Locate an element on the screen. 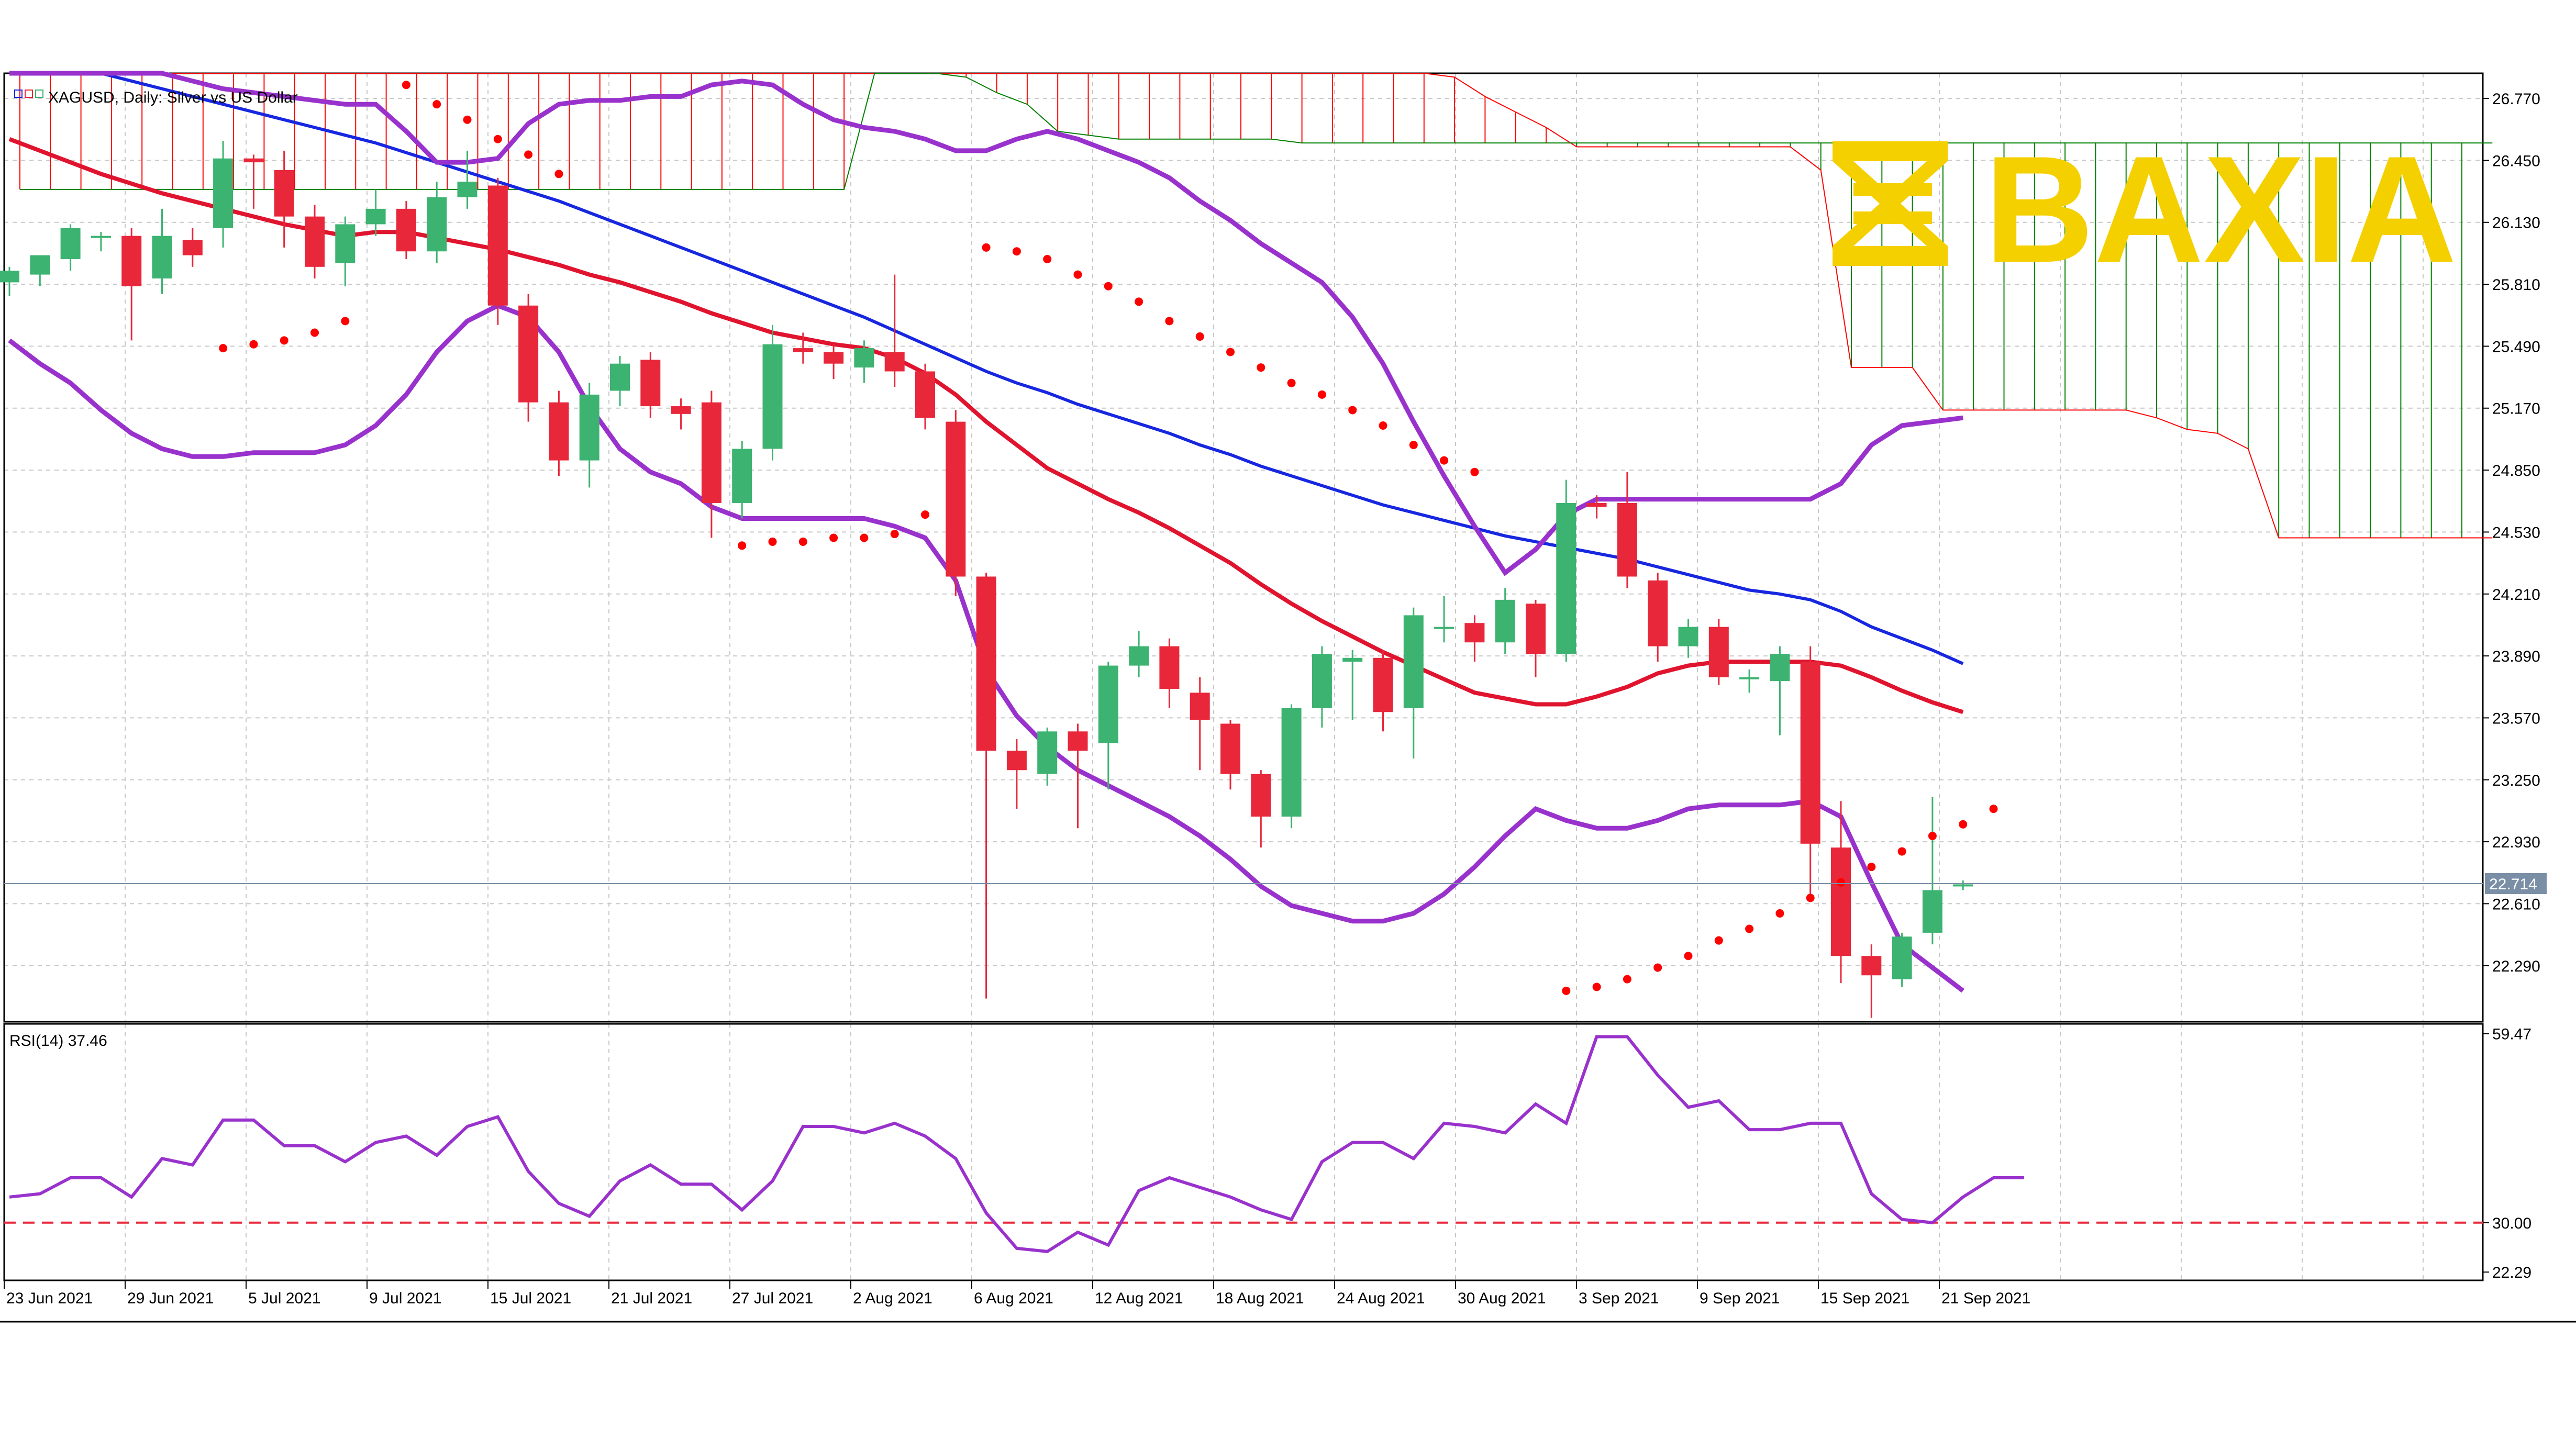 The image size is (2576, 1451). rsi-line is located at coordinates (1243, 1144).